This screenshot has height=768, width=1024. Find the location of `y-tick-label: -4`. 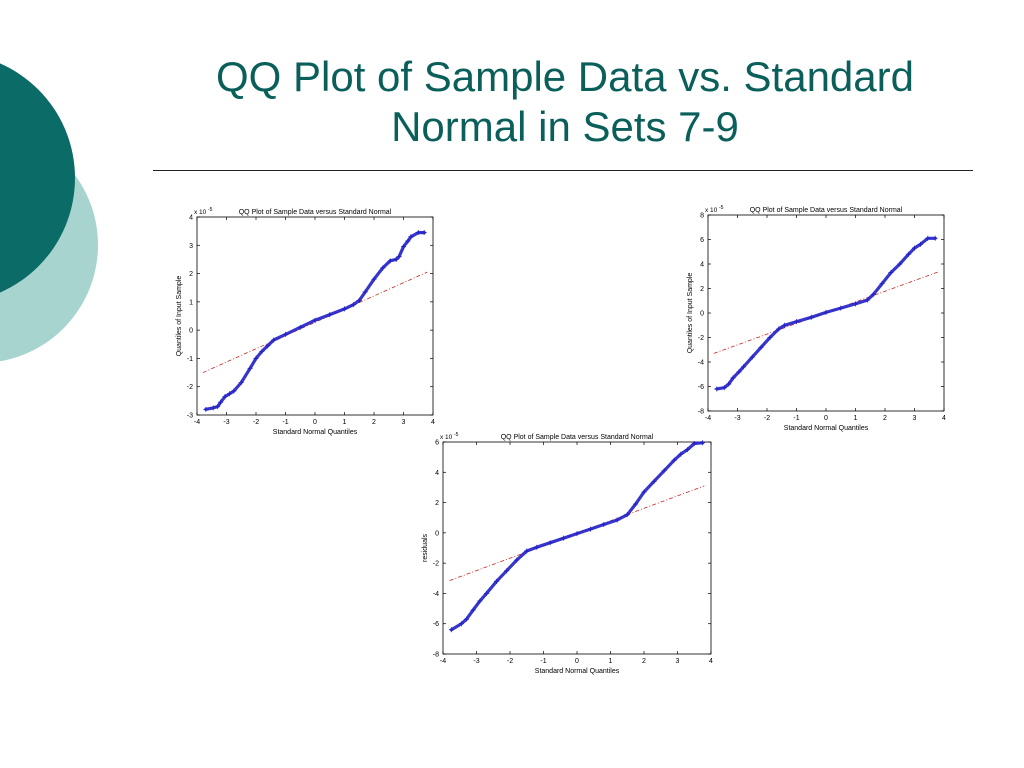

y-tick-label: -4 is located at coordinates (436, 594).